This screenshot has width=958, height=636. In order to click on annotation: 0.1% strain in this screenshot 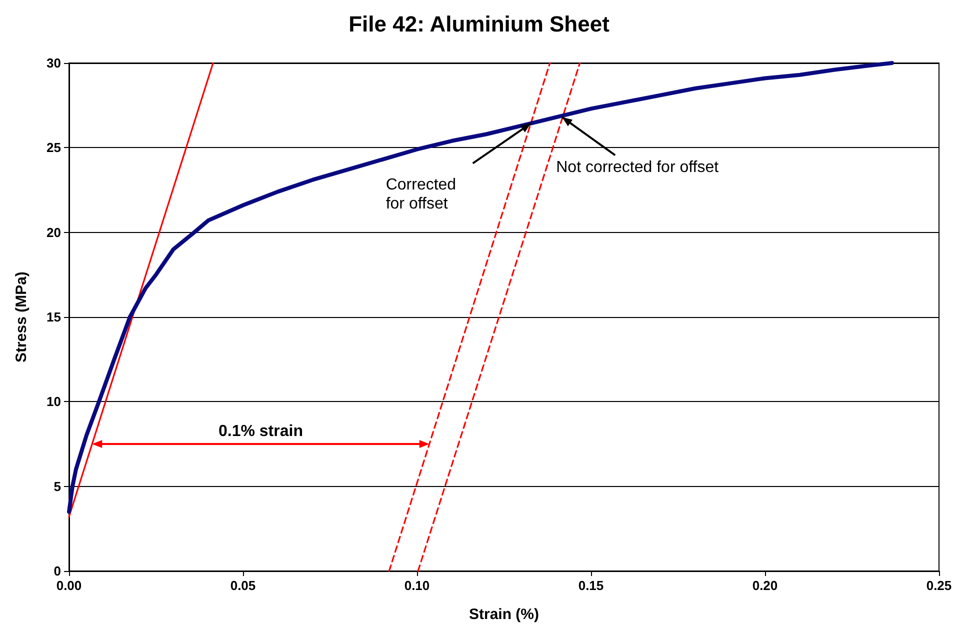, I will do `click(260, 431)`.